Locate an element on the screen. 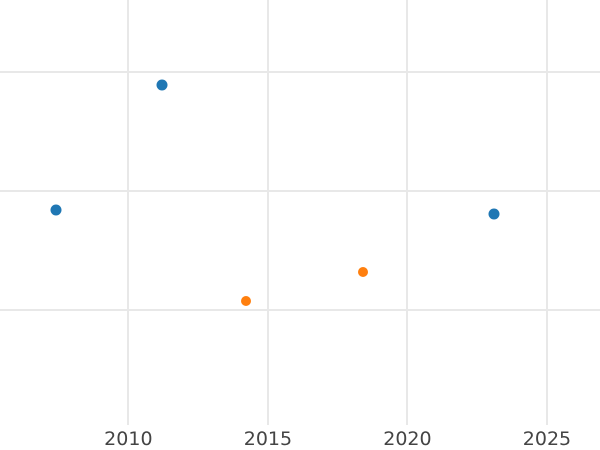  x-tick-label: 2010 is located at coordinates (128, 439).